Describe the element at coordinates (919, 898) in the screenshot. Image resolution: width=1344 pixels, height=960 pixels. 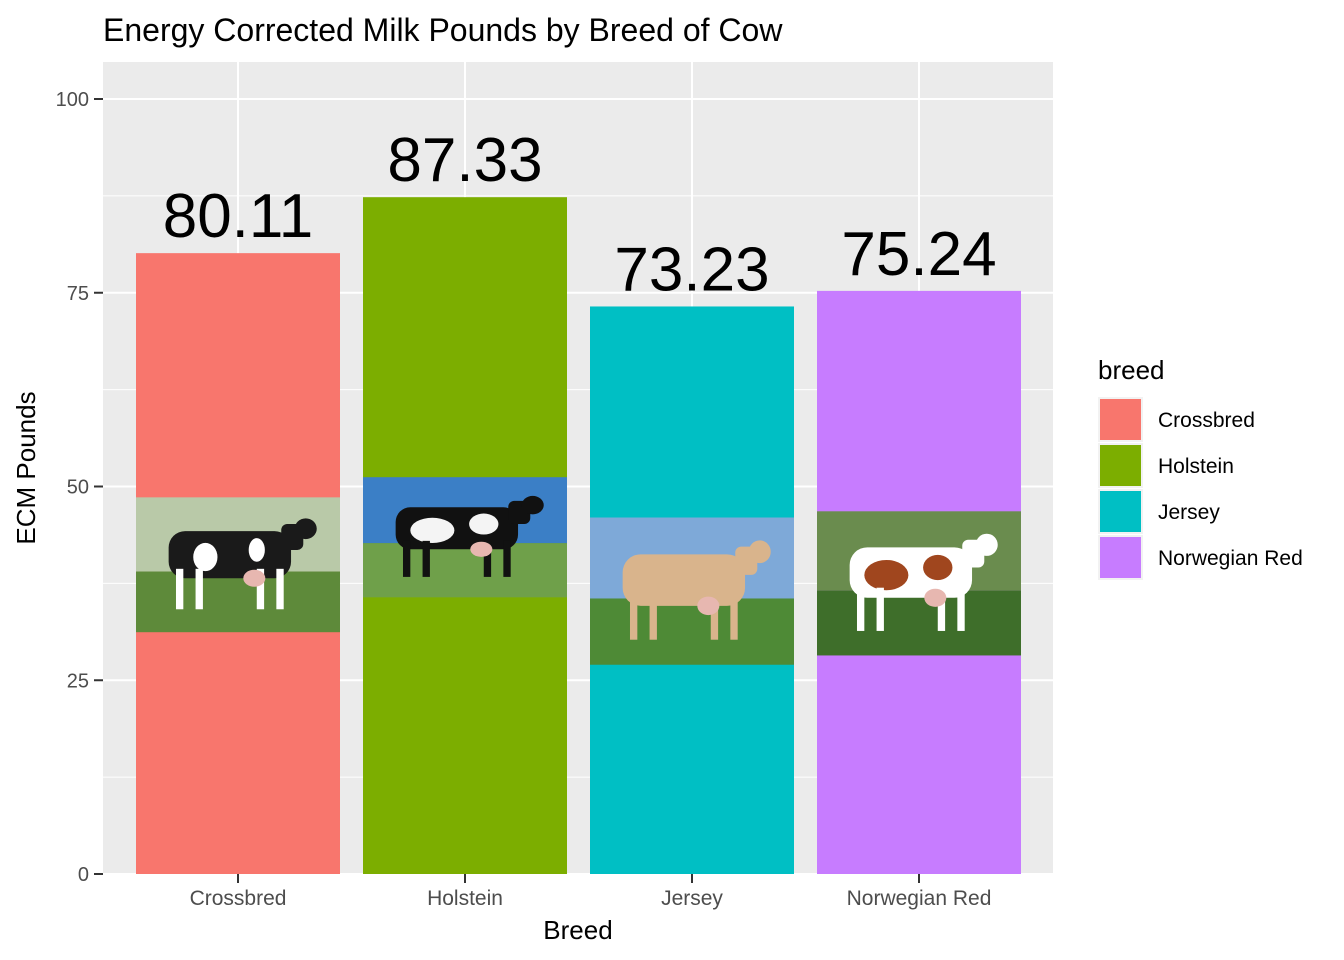
I see `x-tick-label: Norwegian Red` at that location.